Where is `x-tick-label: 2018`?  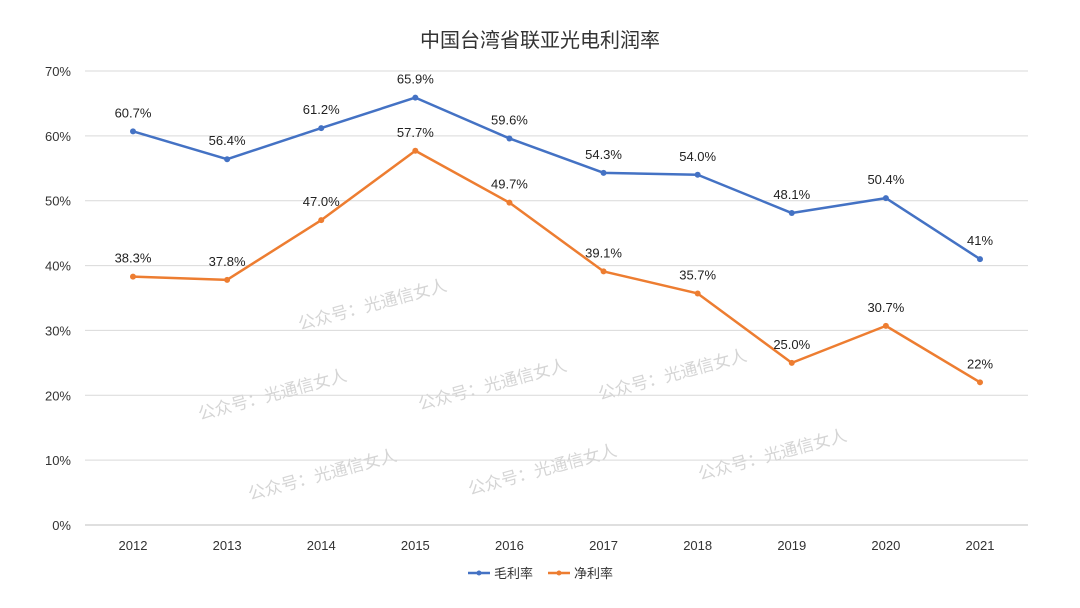
x-tick-label: 2018 is located at coordinates (697, 545).